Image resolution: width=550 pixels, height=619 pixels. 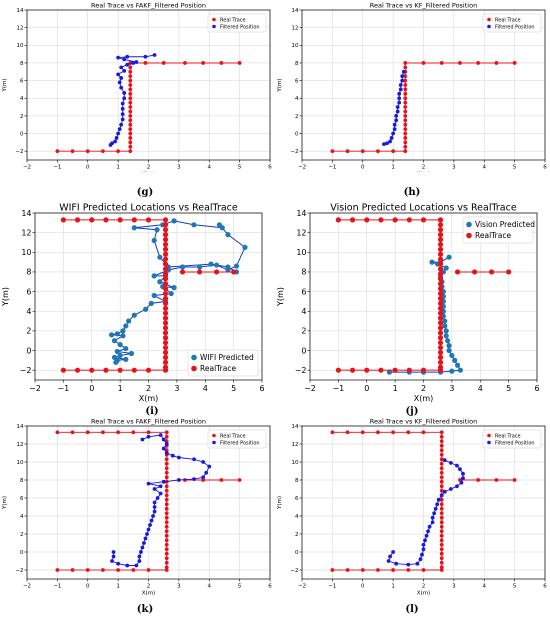 What do you see at coordinates (240, 27) in the screenshot?
I see `legend-entry: Filtered Position` at bounding box center [240, 27].